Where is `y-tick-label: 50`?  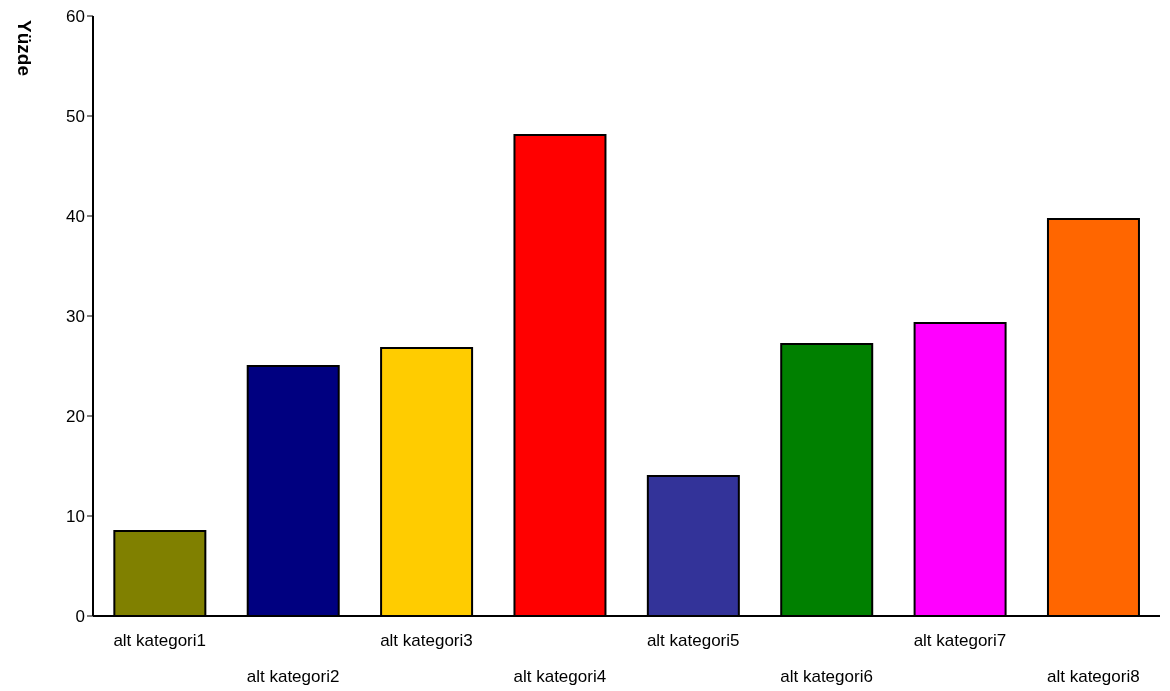
y-tick-label: 50 is located at coordinates (75, 117).